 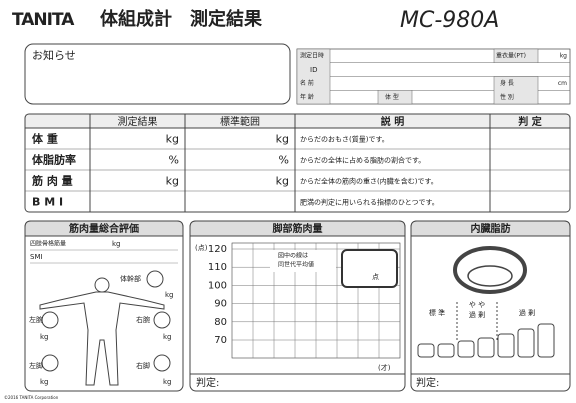 I want to click on model: MC-980A, so click(x=449, y=20).